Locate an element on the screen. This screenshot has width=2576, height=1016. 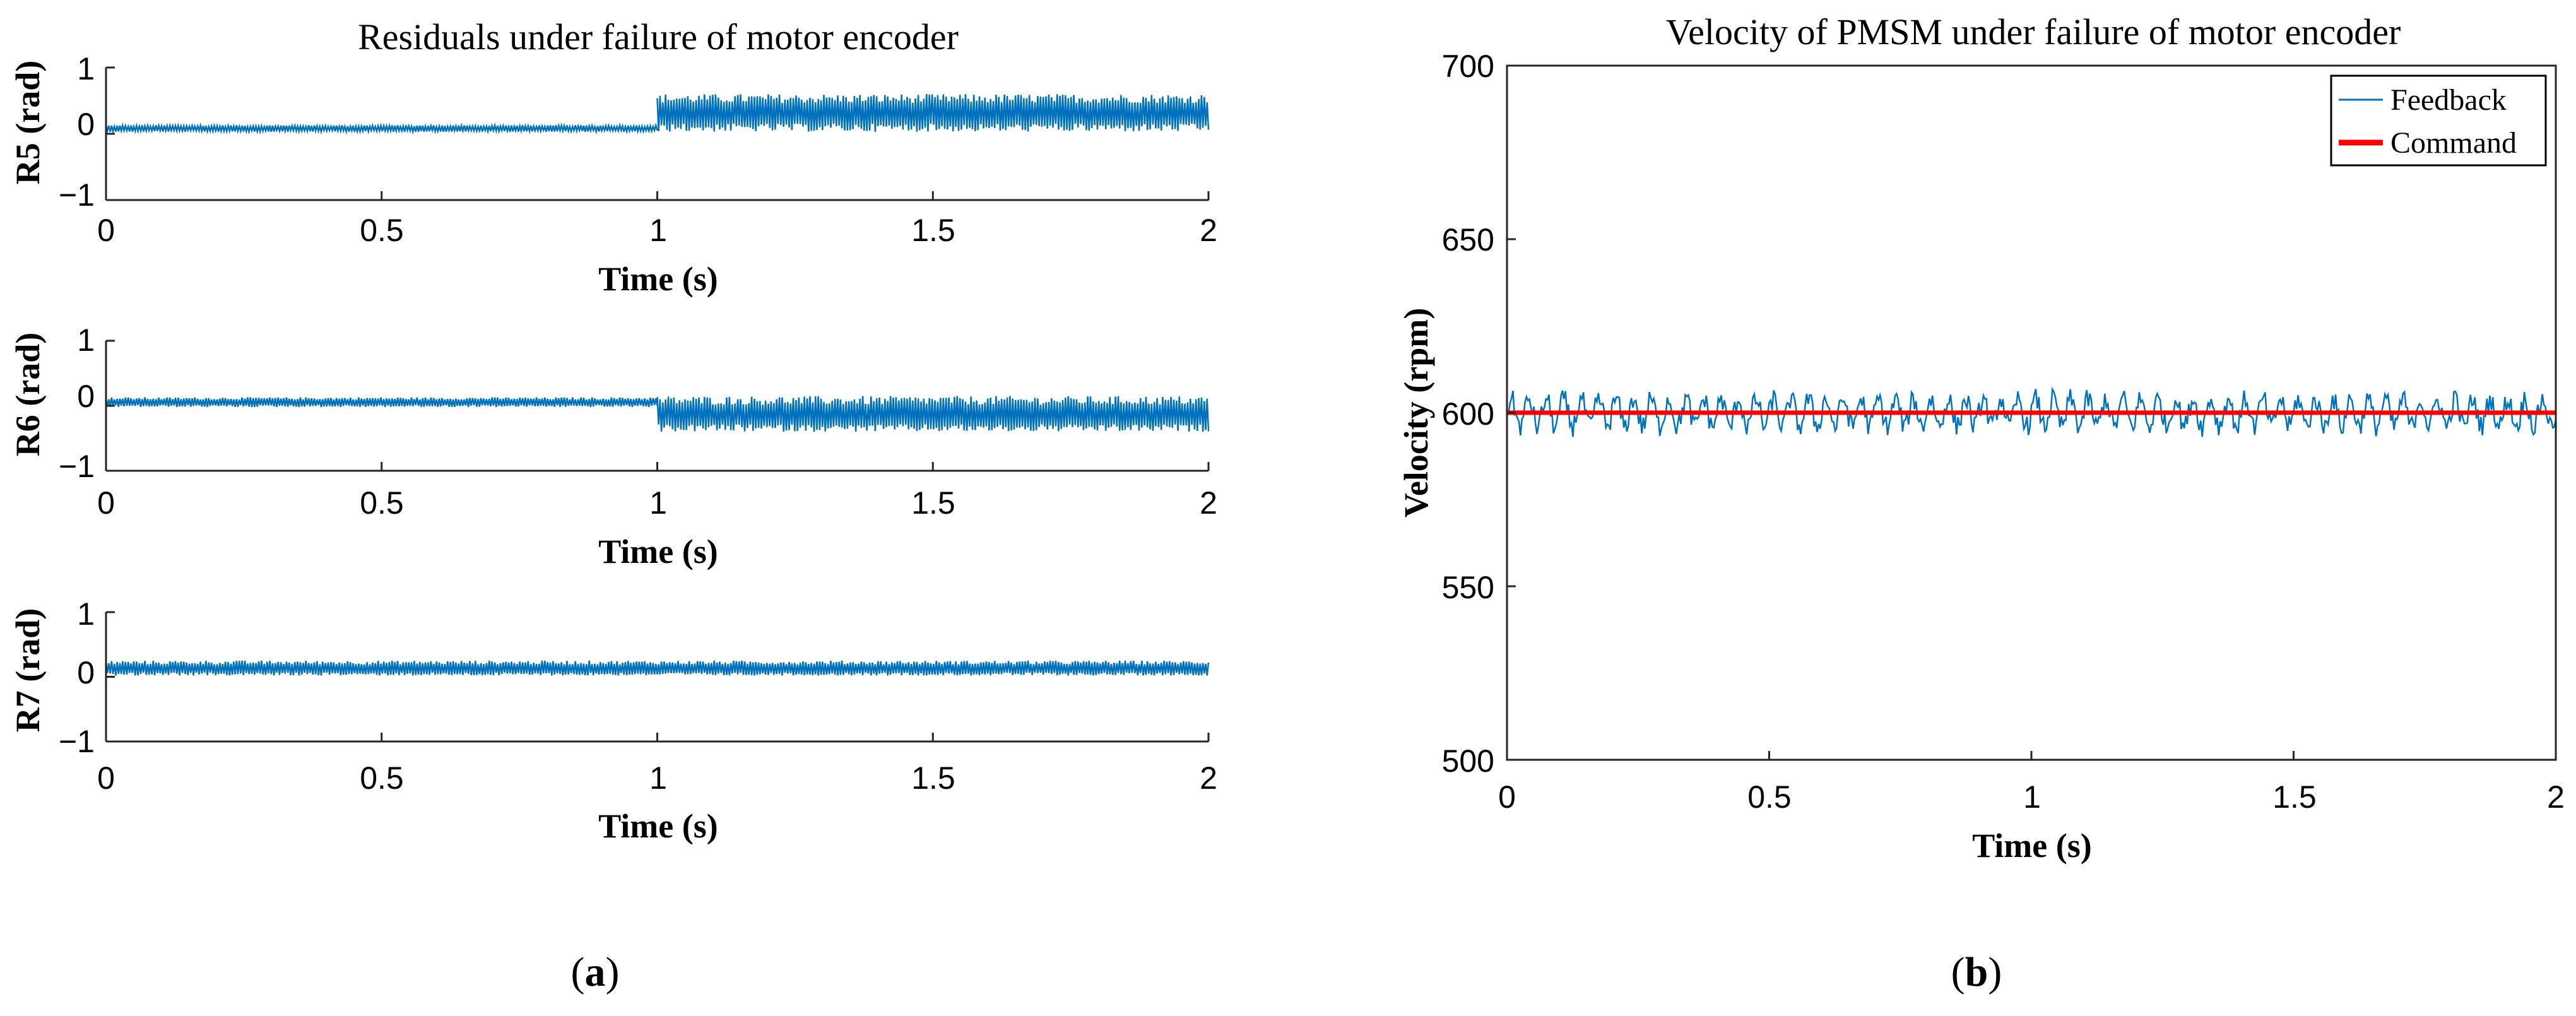
r5-y-ticks: 1 0 −1 is located at coordinates (77, 132).